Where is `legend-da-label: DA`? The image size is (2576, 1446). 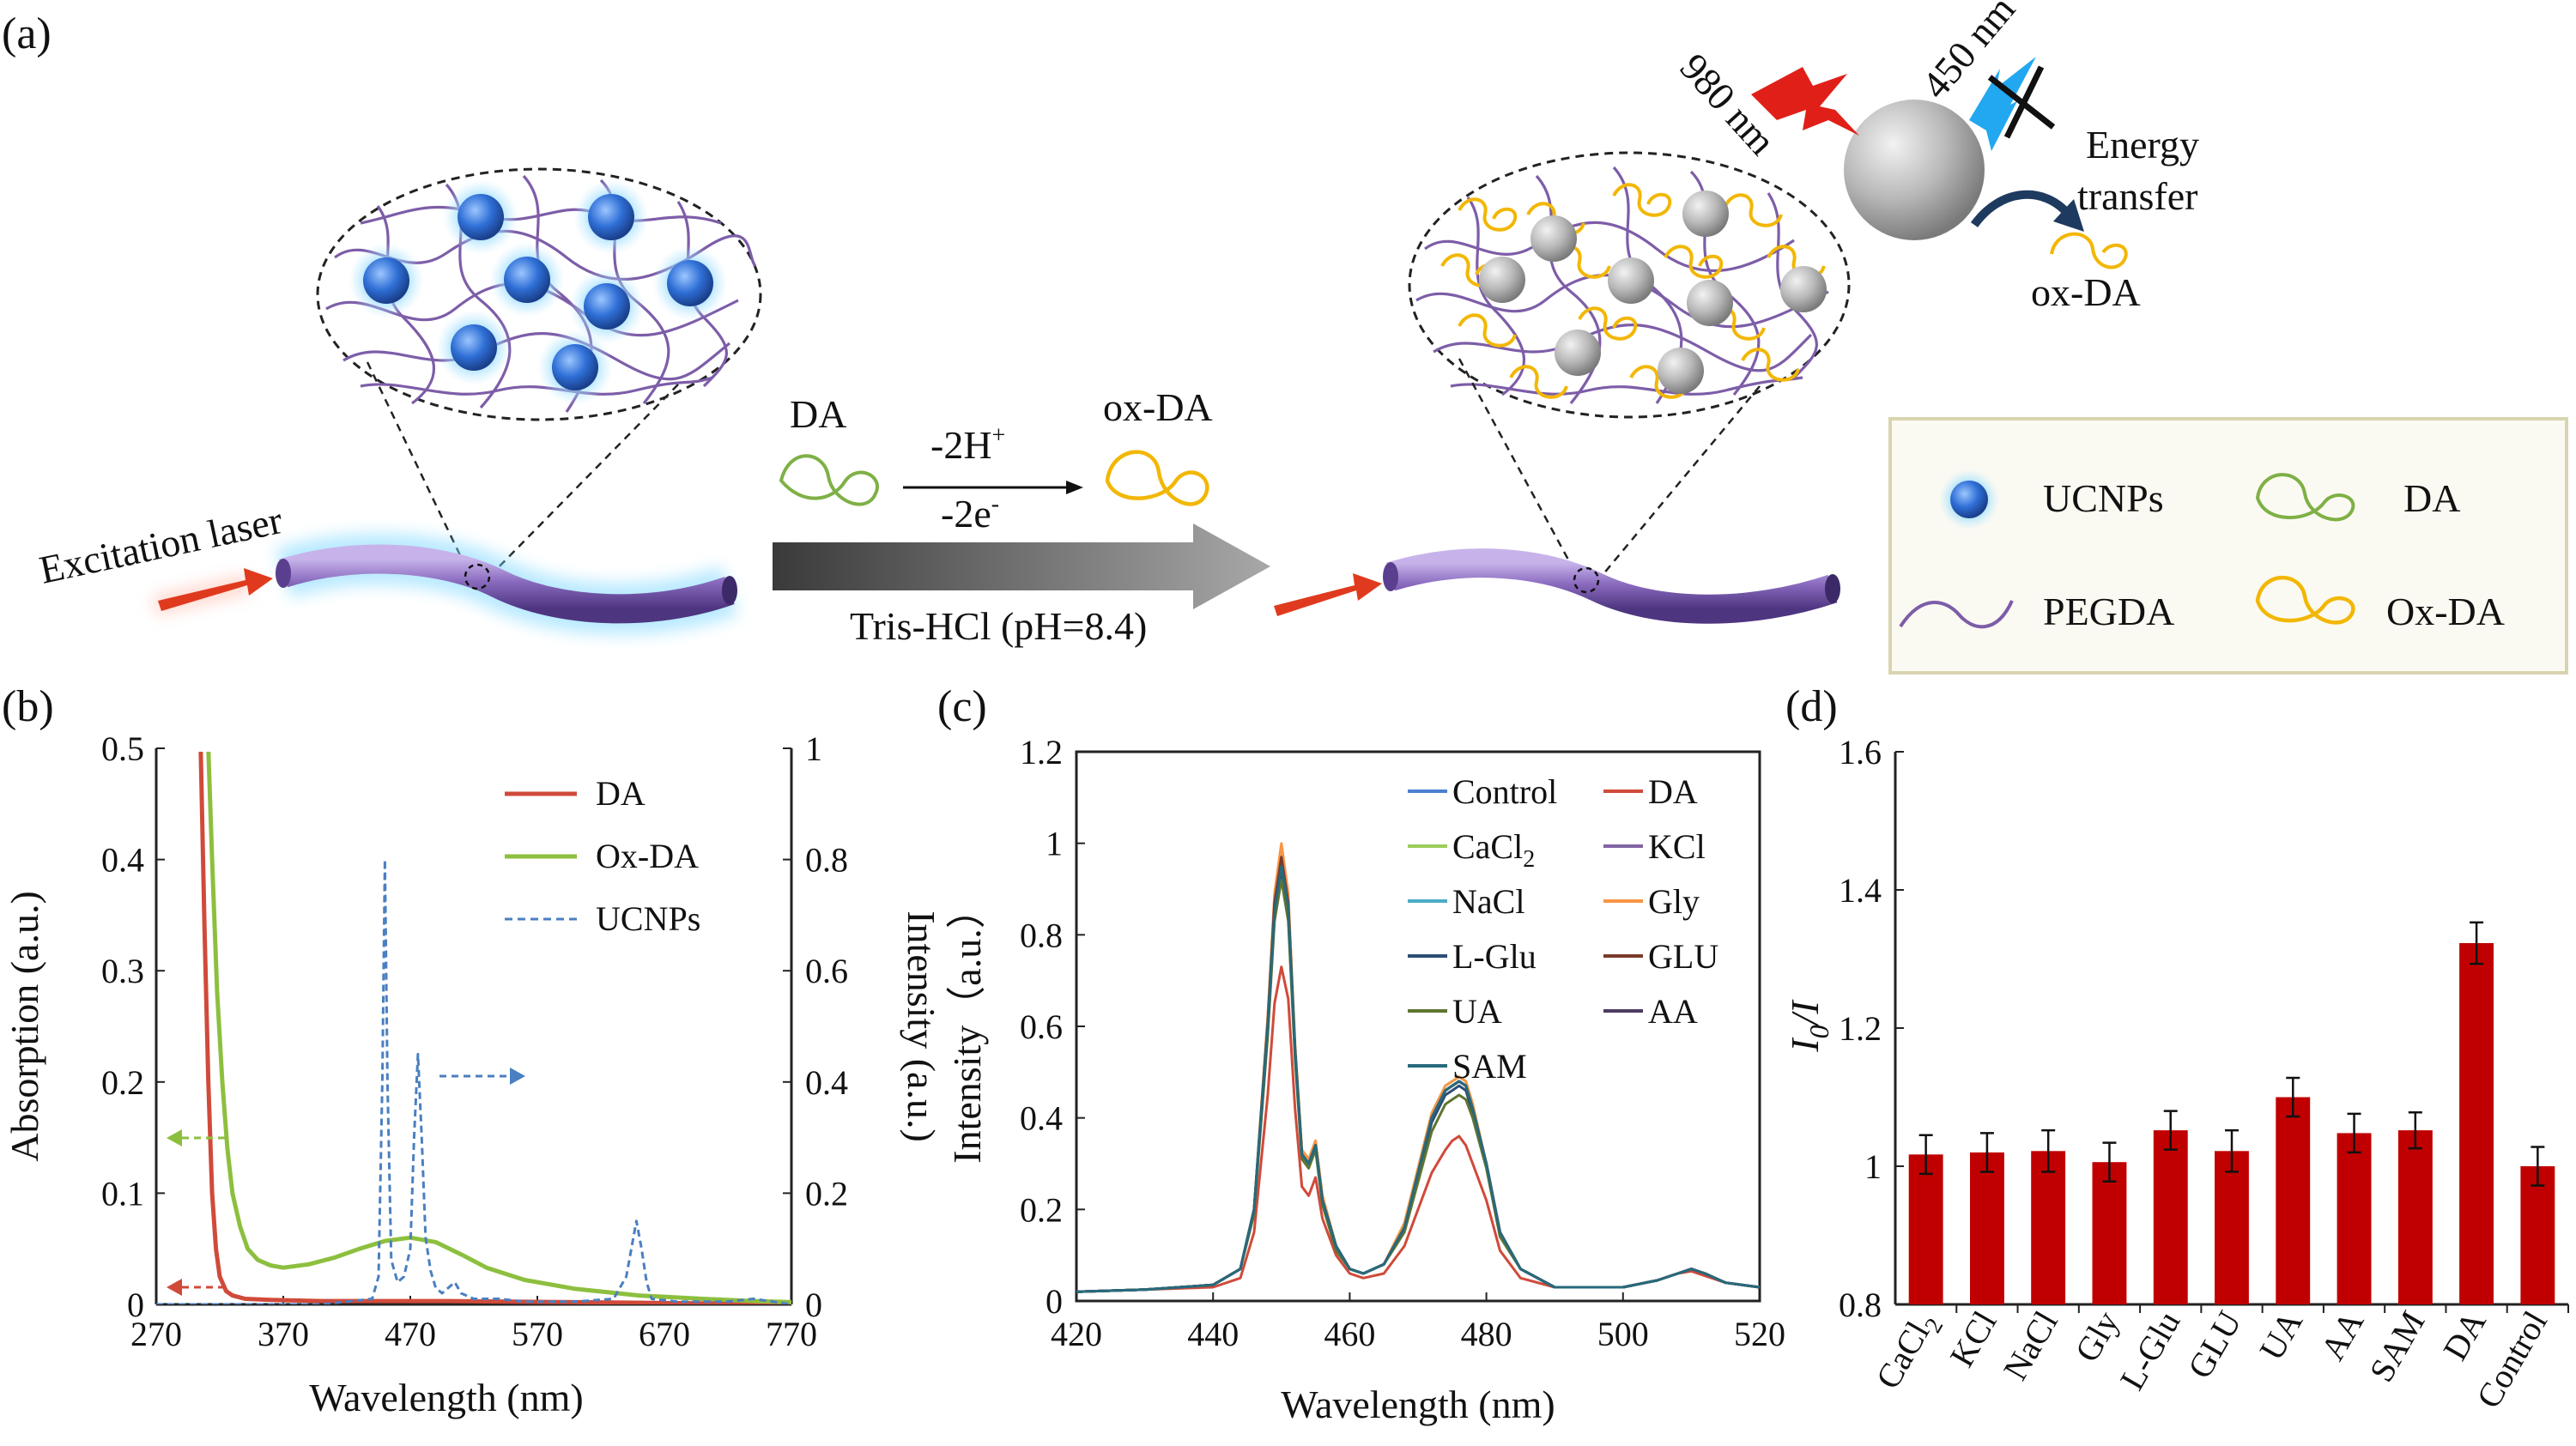 legend-da-label: DA is located at coordinates (2431, 498).